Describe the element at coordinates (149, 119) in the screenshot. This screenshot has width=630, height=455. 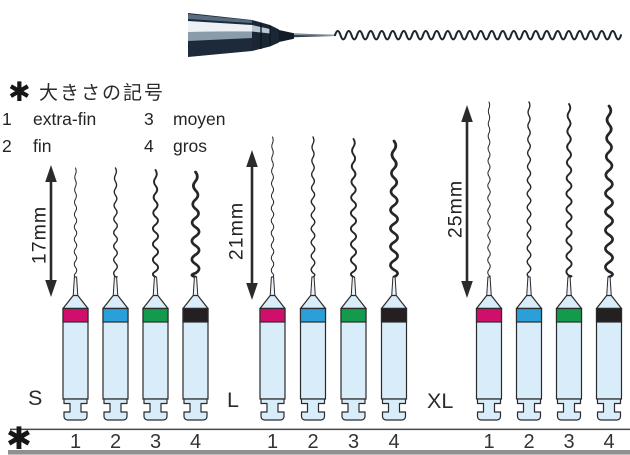
I see `legend-item-3-num: 3` at that location.